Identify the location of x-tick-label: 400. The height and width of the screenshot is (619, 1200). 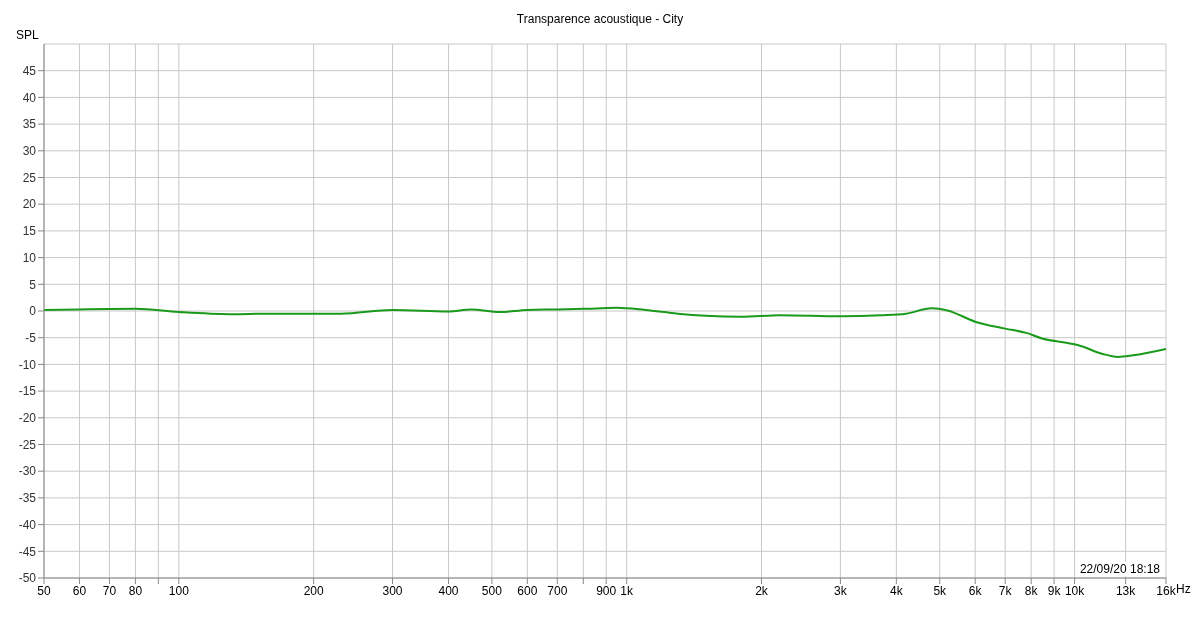
(448, 590).